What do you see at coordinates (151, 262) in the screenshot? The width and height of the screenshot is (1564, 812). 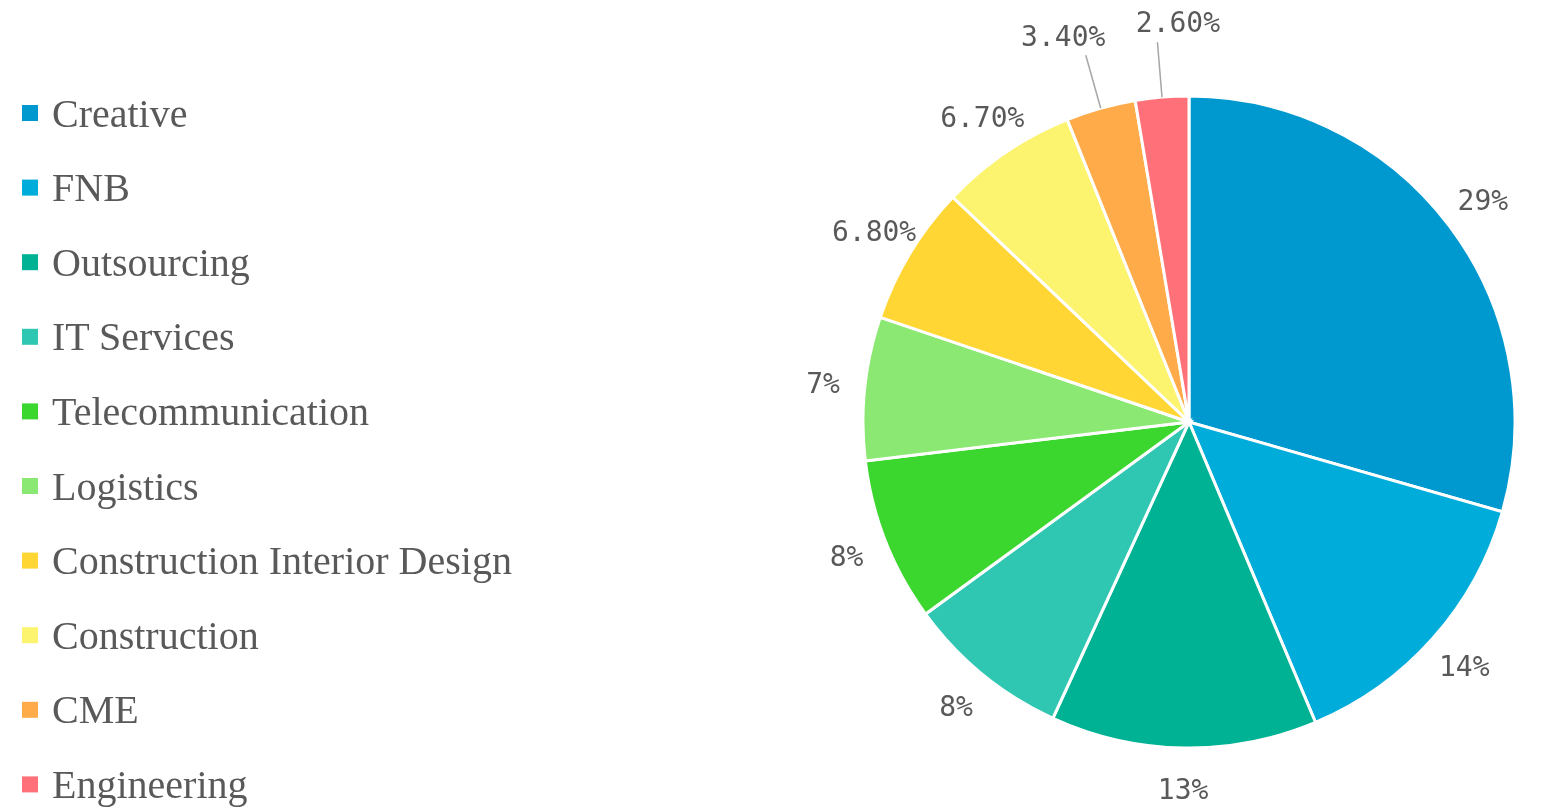 I see `legend-label: Outsourcing` at bounding box center [151, 262].